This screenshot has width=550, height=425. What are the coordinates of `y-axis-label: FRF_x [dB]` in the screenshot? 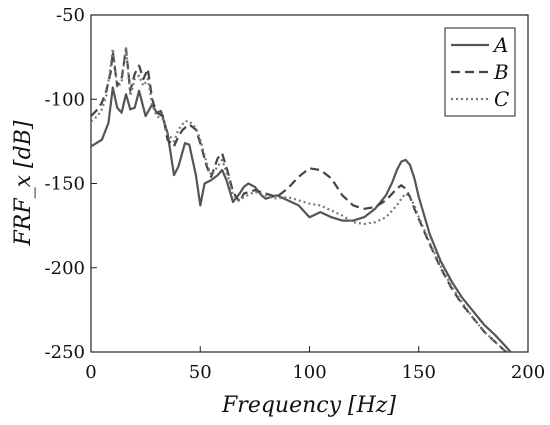 It's located at (23, 183).